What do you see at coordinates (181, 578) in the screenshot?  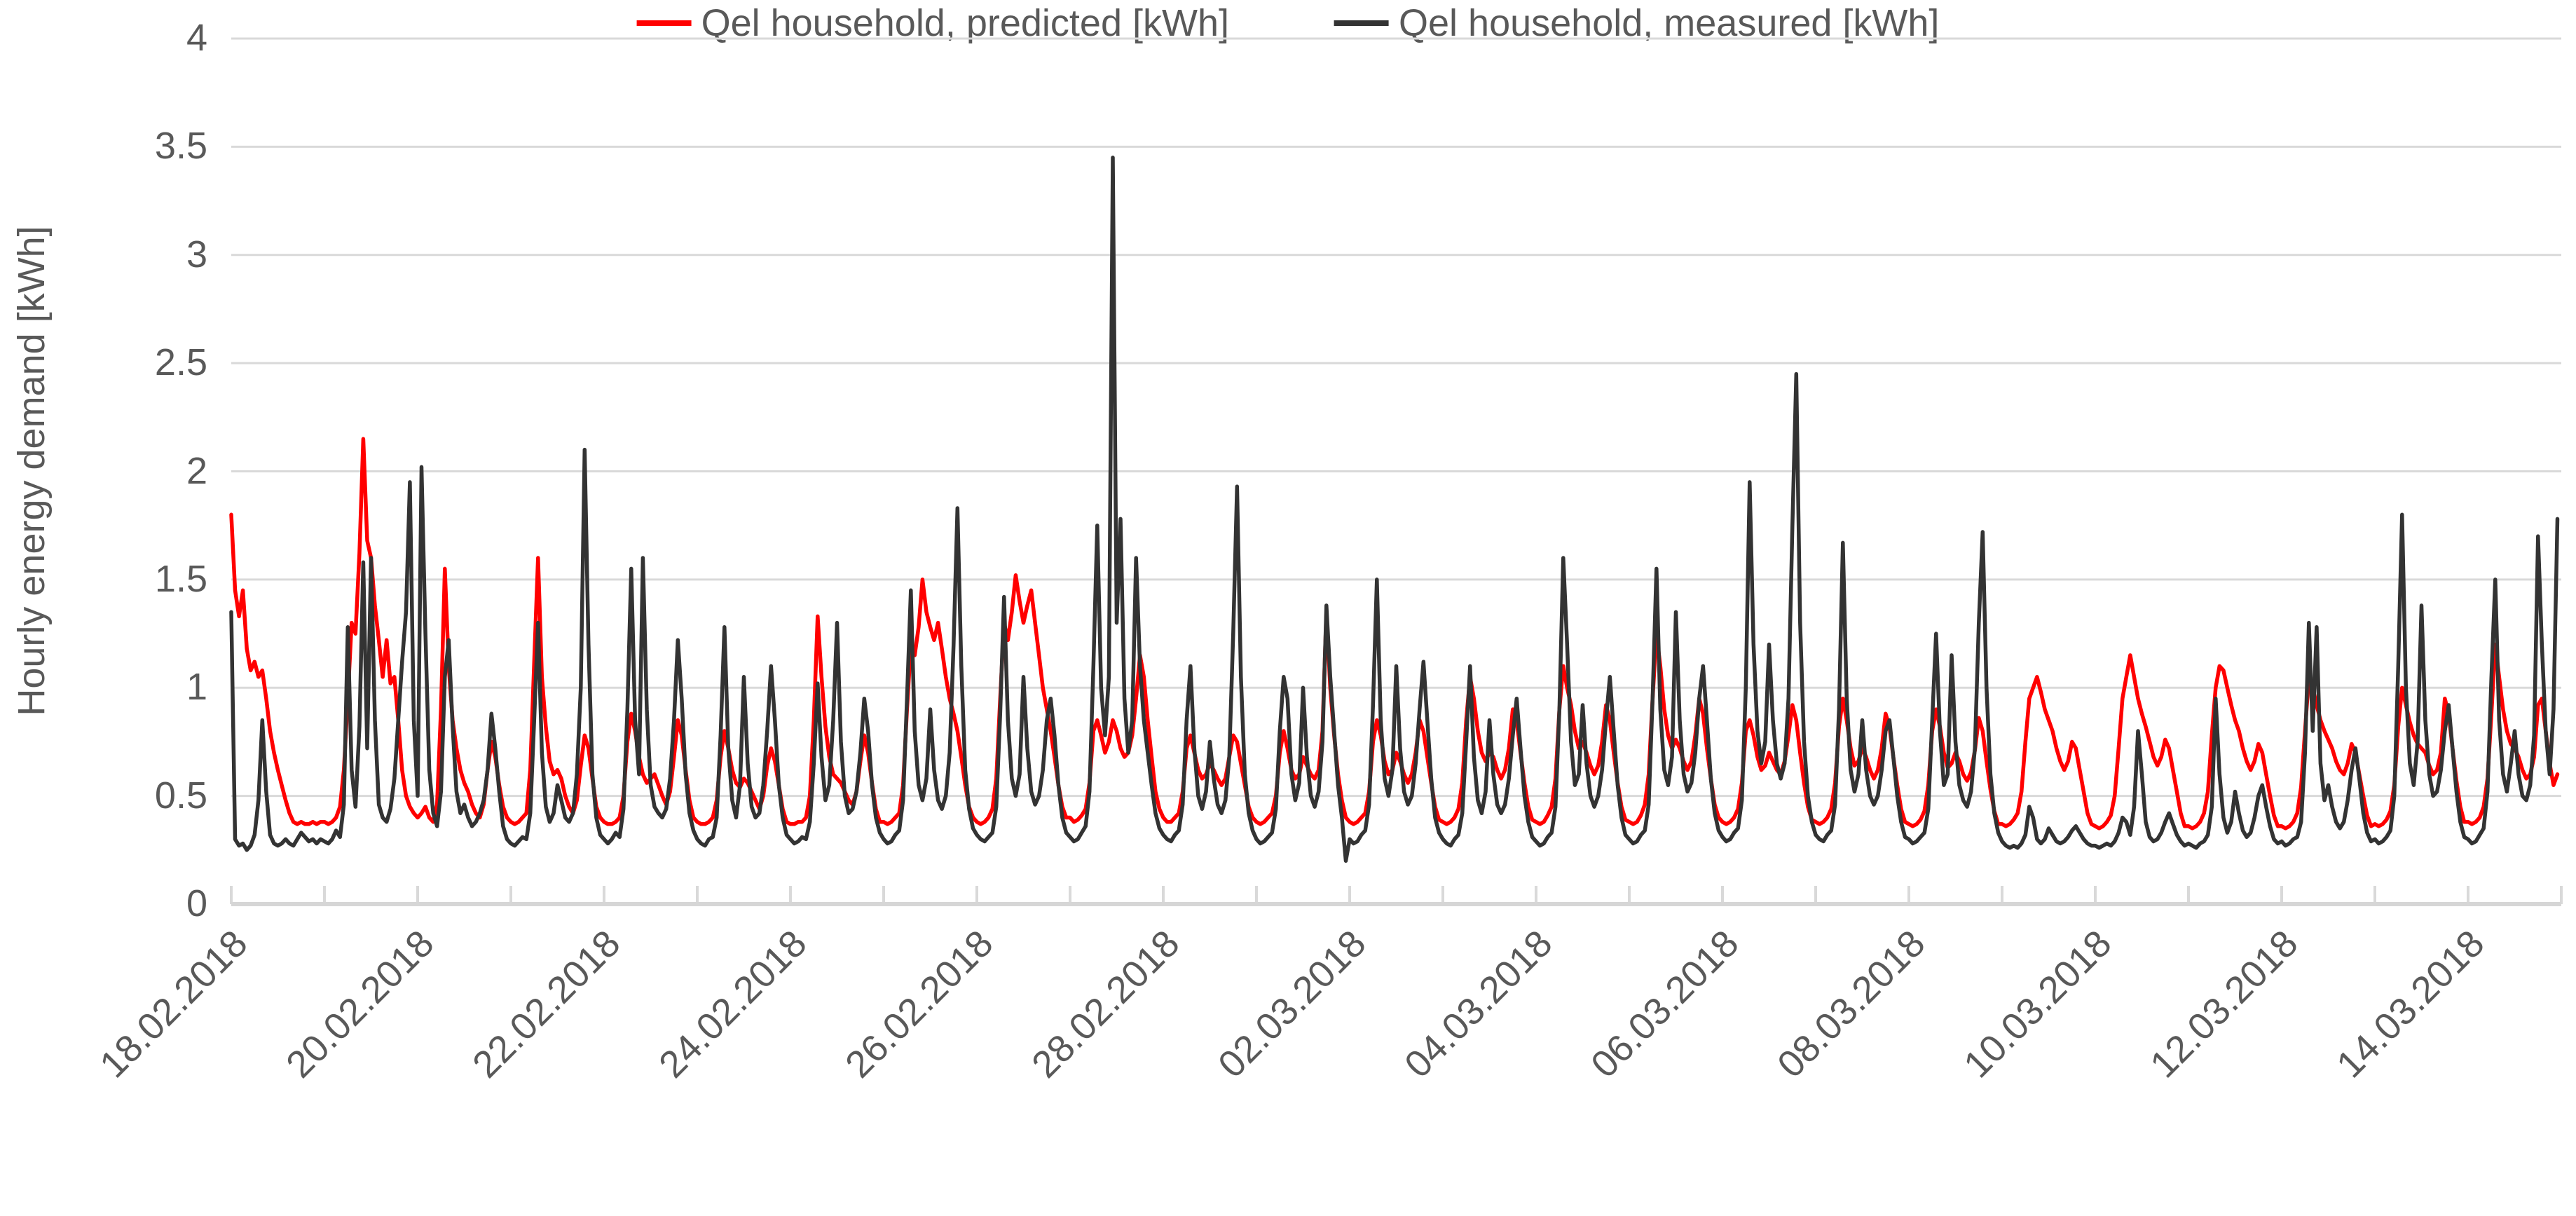 I see `y-tick-label: 1.5` at bounding box center [181, 578].